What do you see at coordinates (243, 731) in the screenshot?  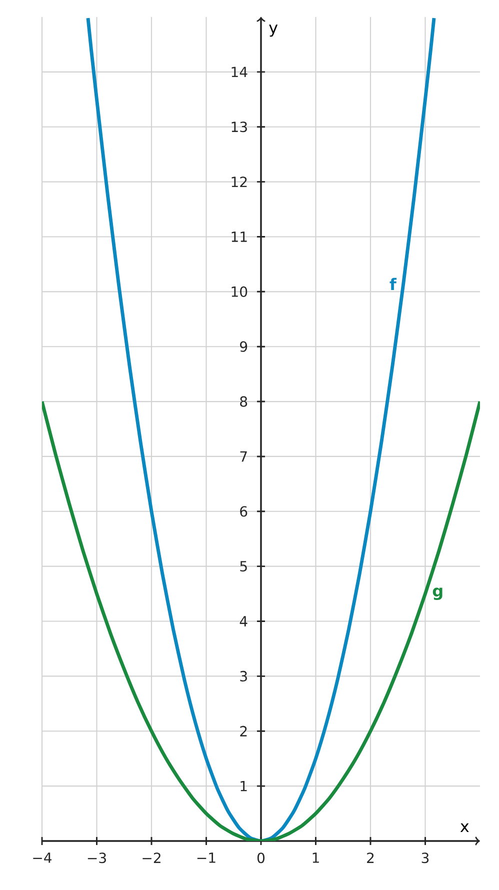 I see `y-tick-label: 2` at bounding box center [243, 731].